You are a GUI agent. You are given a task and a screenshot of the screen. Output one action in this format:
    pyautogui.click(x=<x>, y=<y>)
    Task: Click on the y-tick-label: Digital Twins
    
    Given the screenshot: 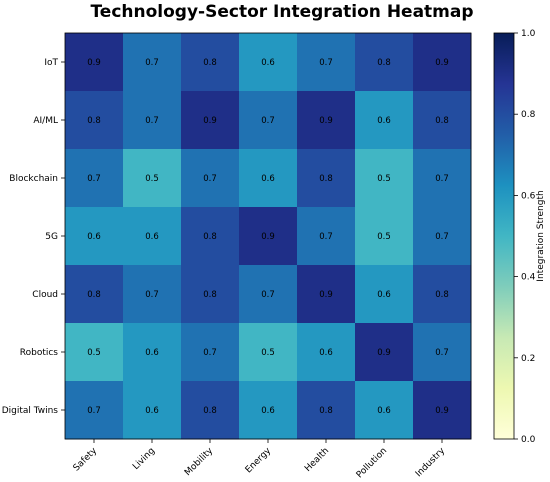 What is the action you would take?
    pyautogui.click(x=30, y=411)
    